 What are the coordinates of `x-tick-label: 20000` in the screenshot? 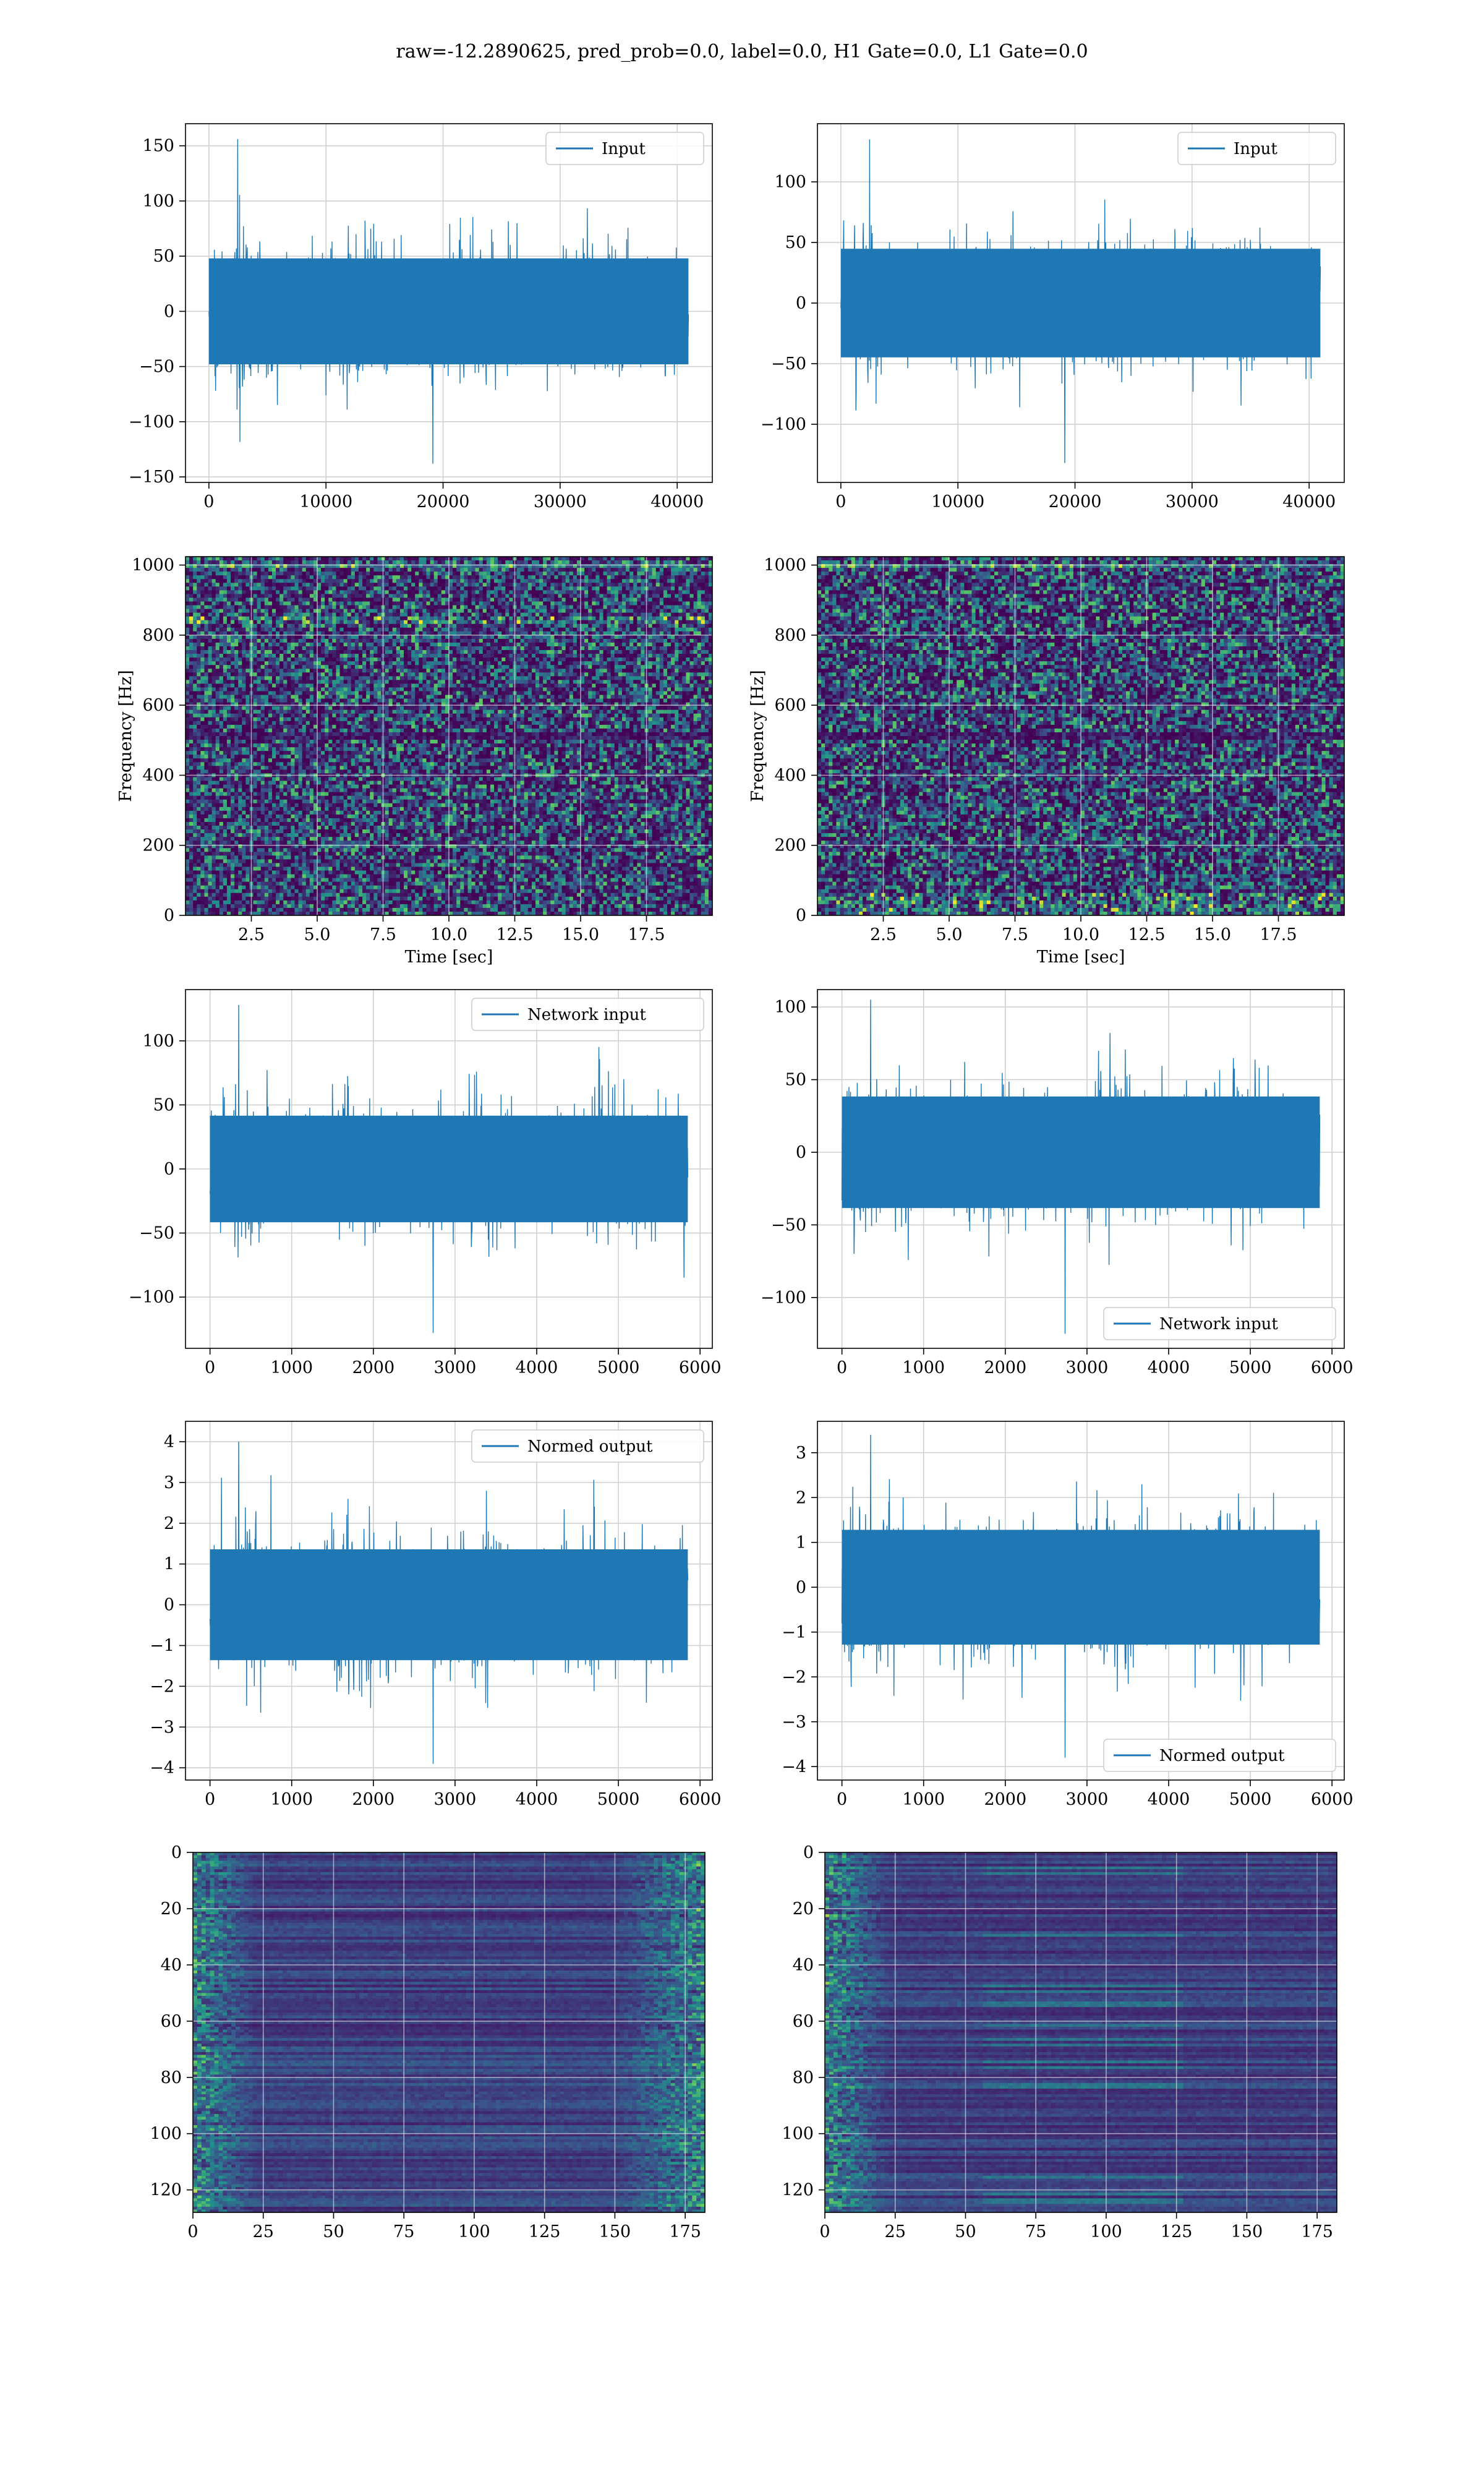 It's located at (443, 501).